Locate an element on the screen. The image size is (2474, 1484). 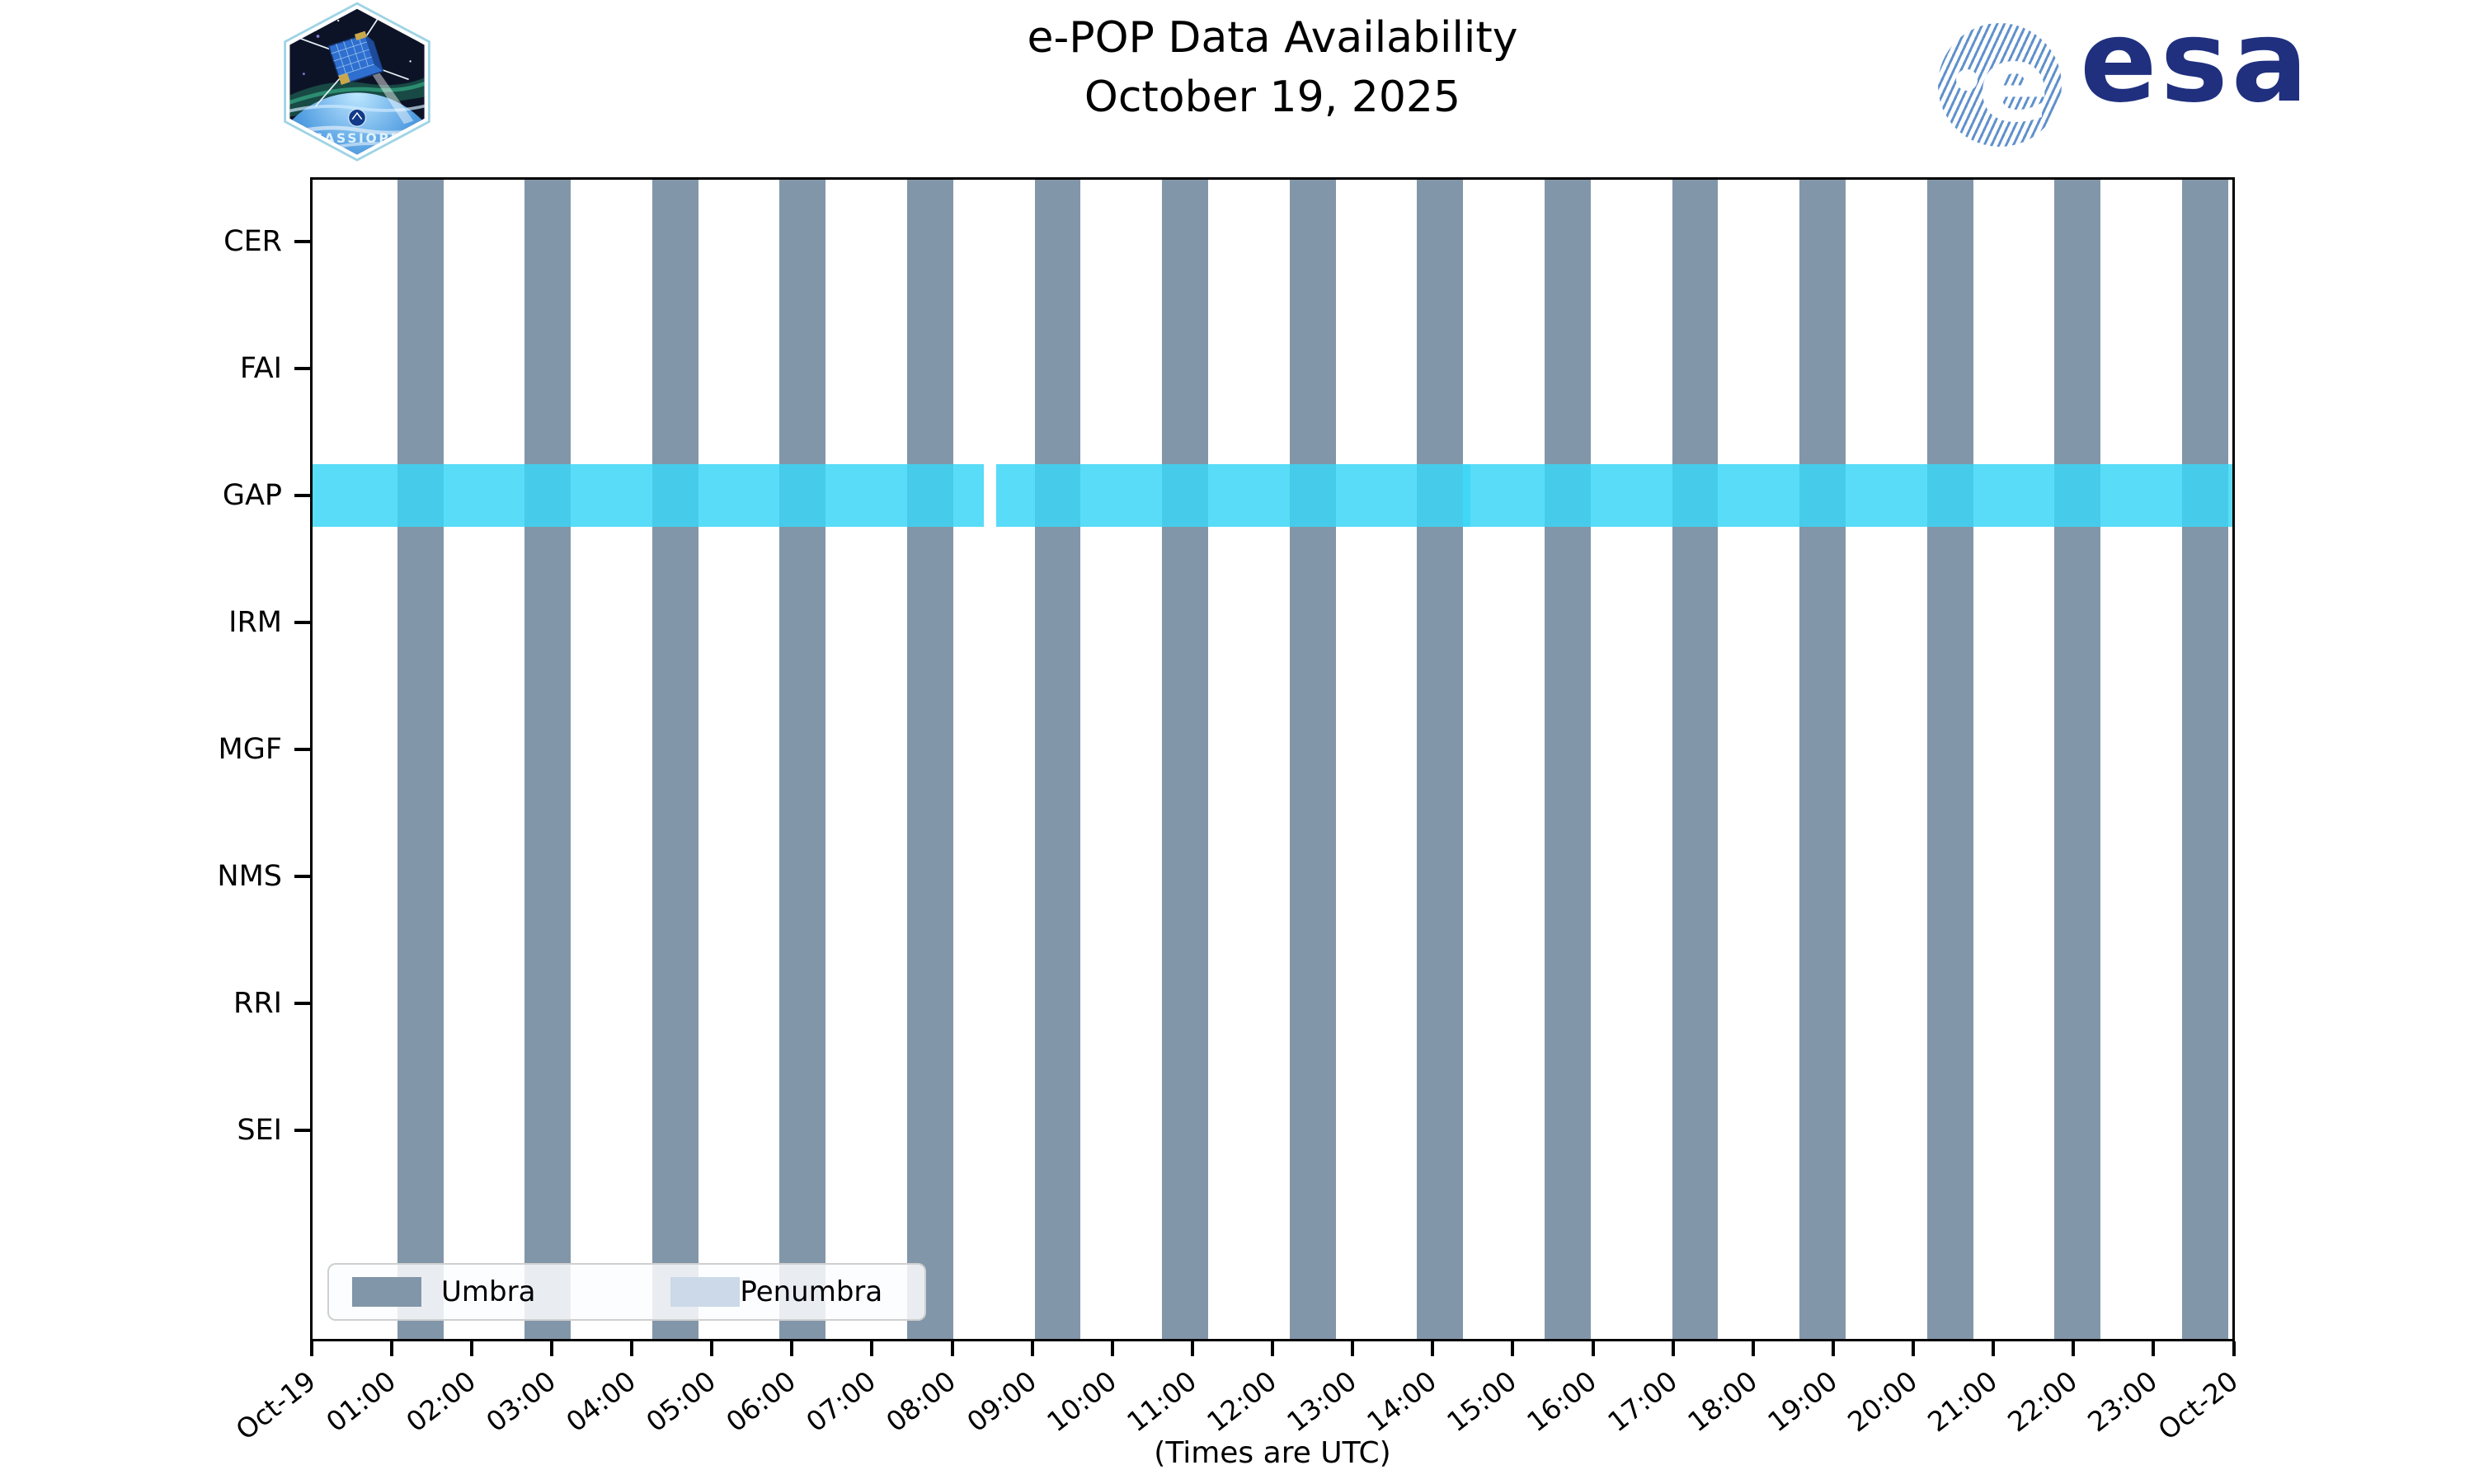
x-axis-label: 20:00 is located at coordinates (1882, 1401).